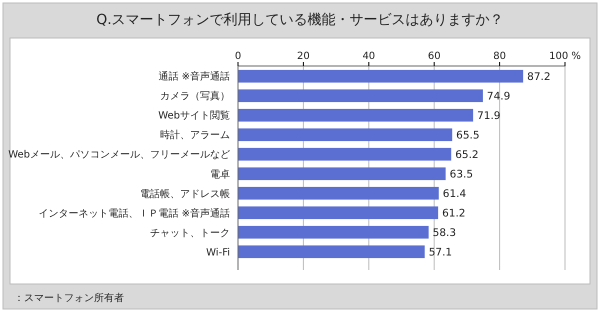 This screenshot has width=600, height=312. I want to click on data-label: 61.4, so click(454, 194).